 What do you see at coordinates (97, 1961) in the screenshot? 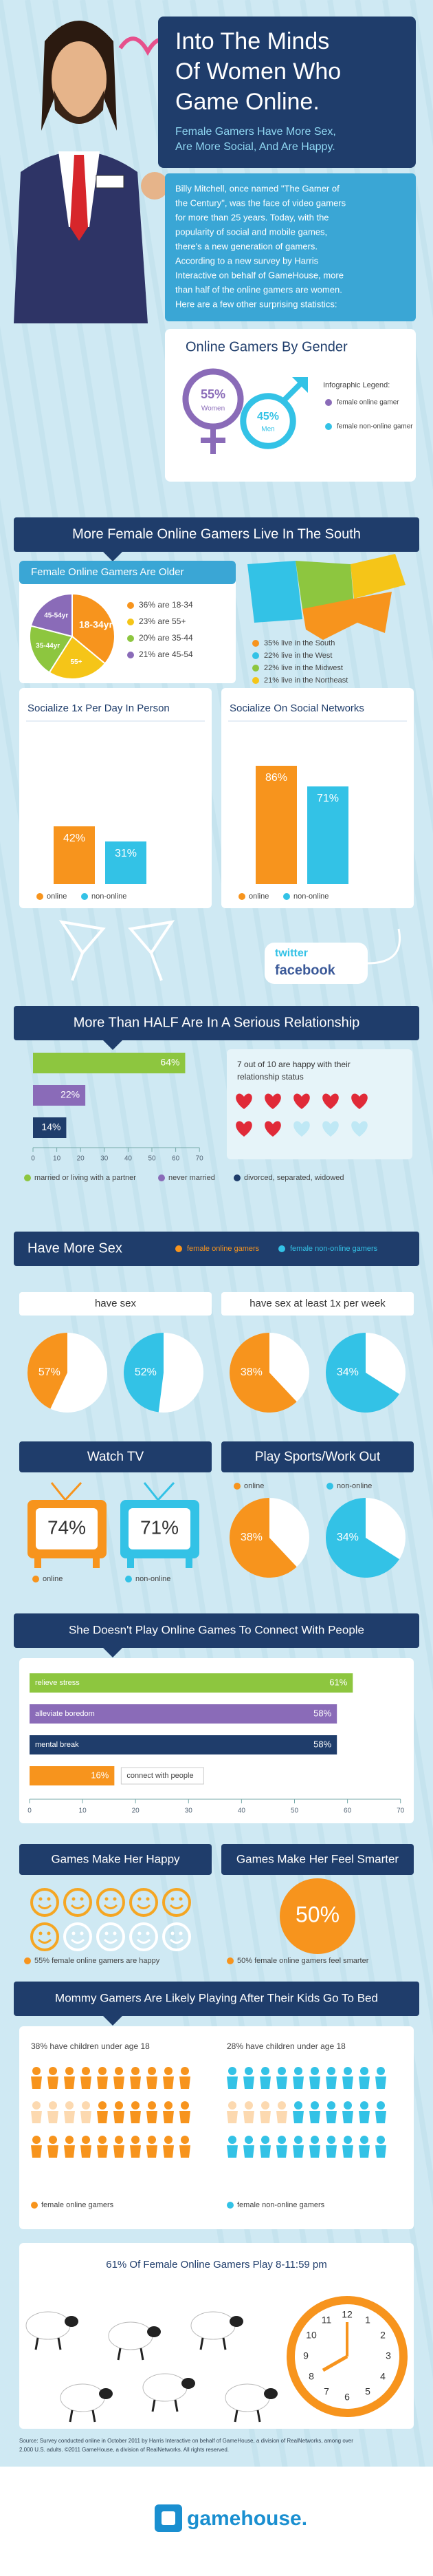
I see `caption: 55% female online gamers are happy` at bounding box center [97, 1961].